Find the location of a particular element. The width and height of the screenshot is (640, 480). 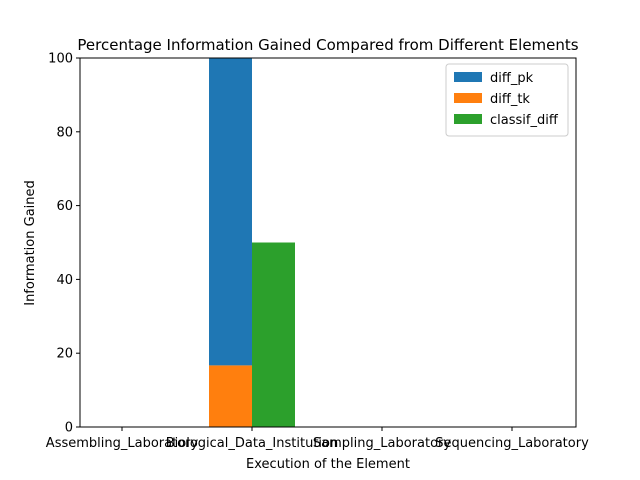

y-axis-ticks: 0 20 40 60 80 100 is located at coordinates (64, 244).